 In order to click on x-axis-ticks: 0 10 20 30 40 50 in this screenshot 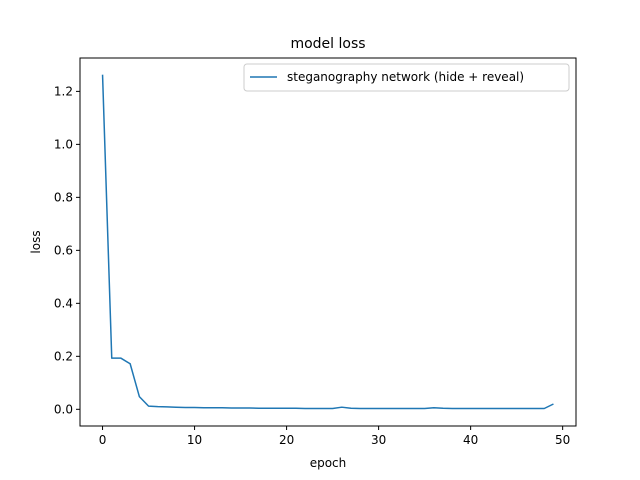, I will do `click(334, 436)`.